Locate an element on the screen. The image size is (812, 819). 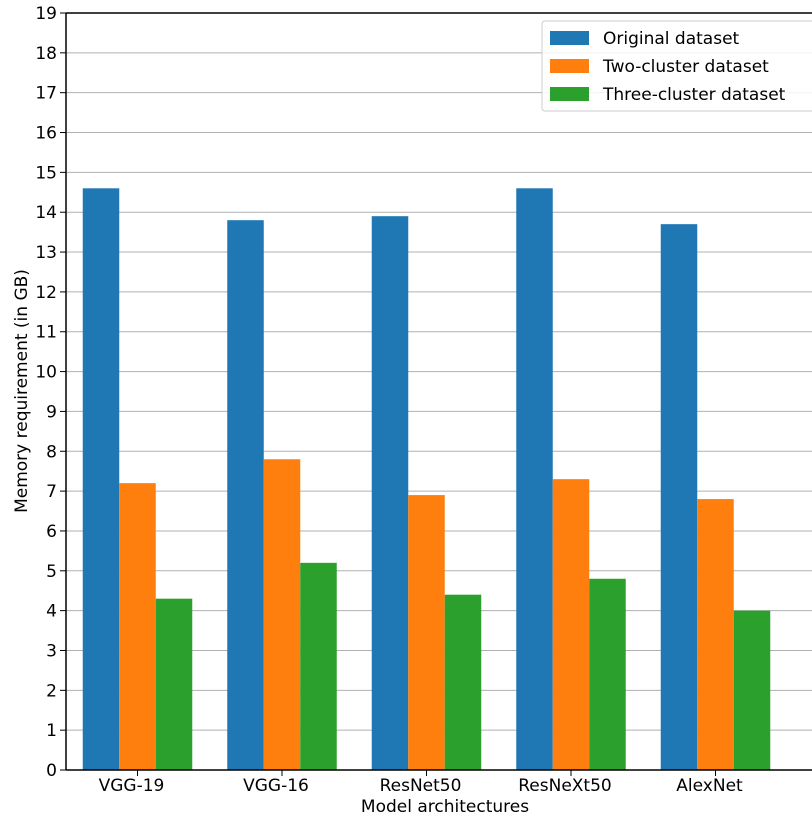
y-tick-label: 5 is located at coordinates (51, 572).